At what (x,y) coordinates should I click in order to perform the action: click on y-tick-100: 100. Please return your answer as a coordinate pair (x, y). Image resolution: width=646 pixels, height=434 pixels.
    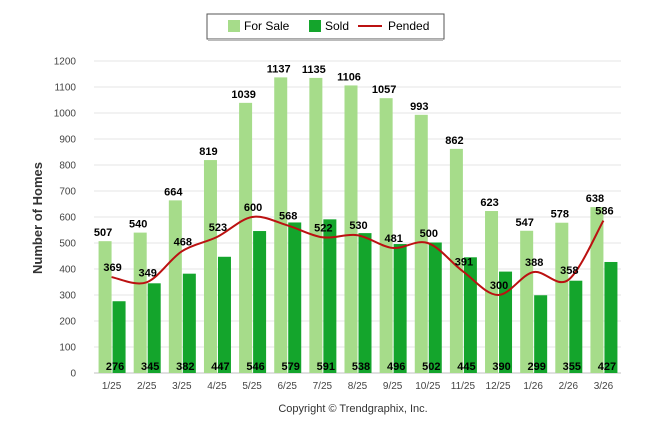
    Looking at the image, I should click on (67, 348).